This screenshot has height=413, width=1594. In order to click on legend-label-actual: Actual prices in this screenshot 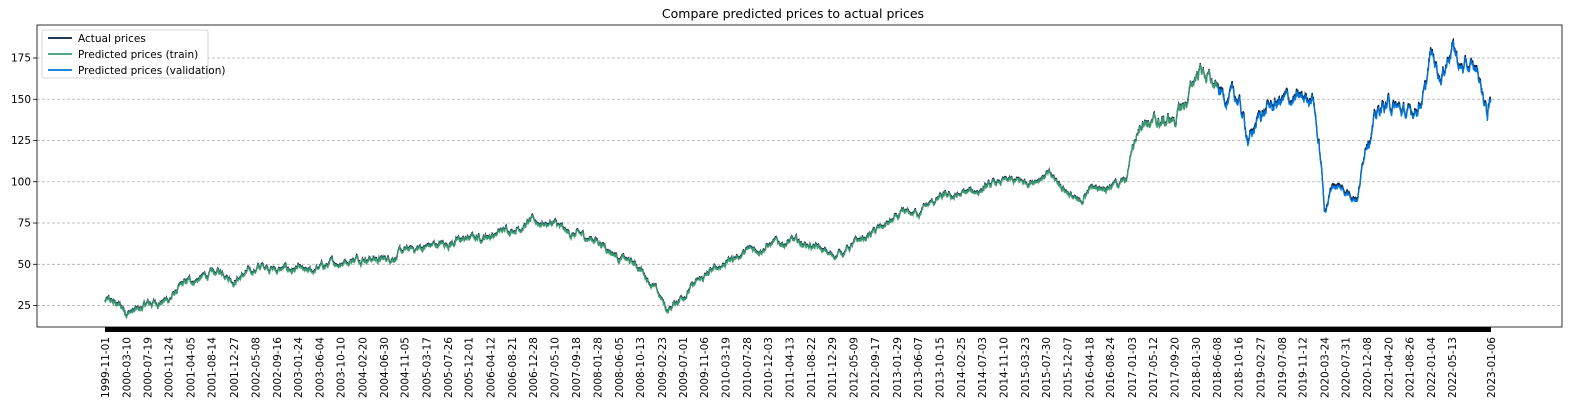, I will do `click(112, 39)`.